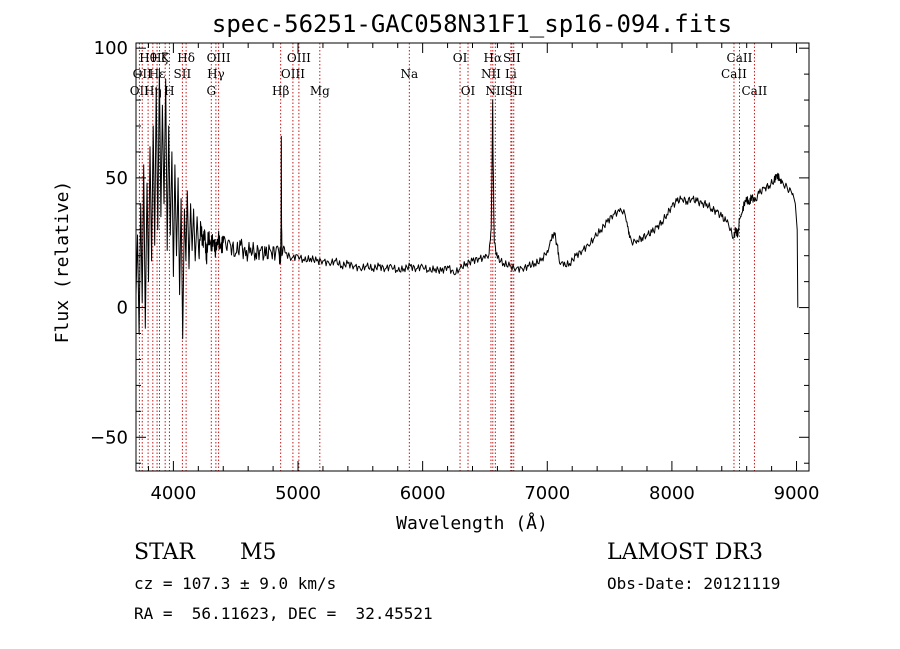 This screenshot has height=649, width=900. I want to click on spectral-line-label: H, so click(169, 91).